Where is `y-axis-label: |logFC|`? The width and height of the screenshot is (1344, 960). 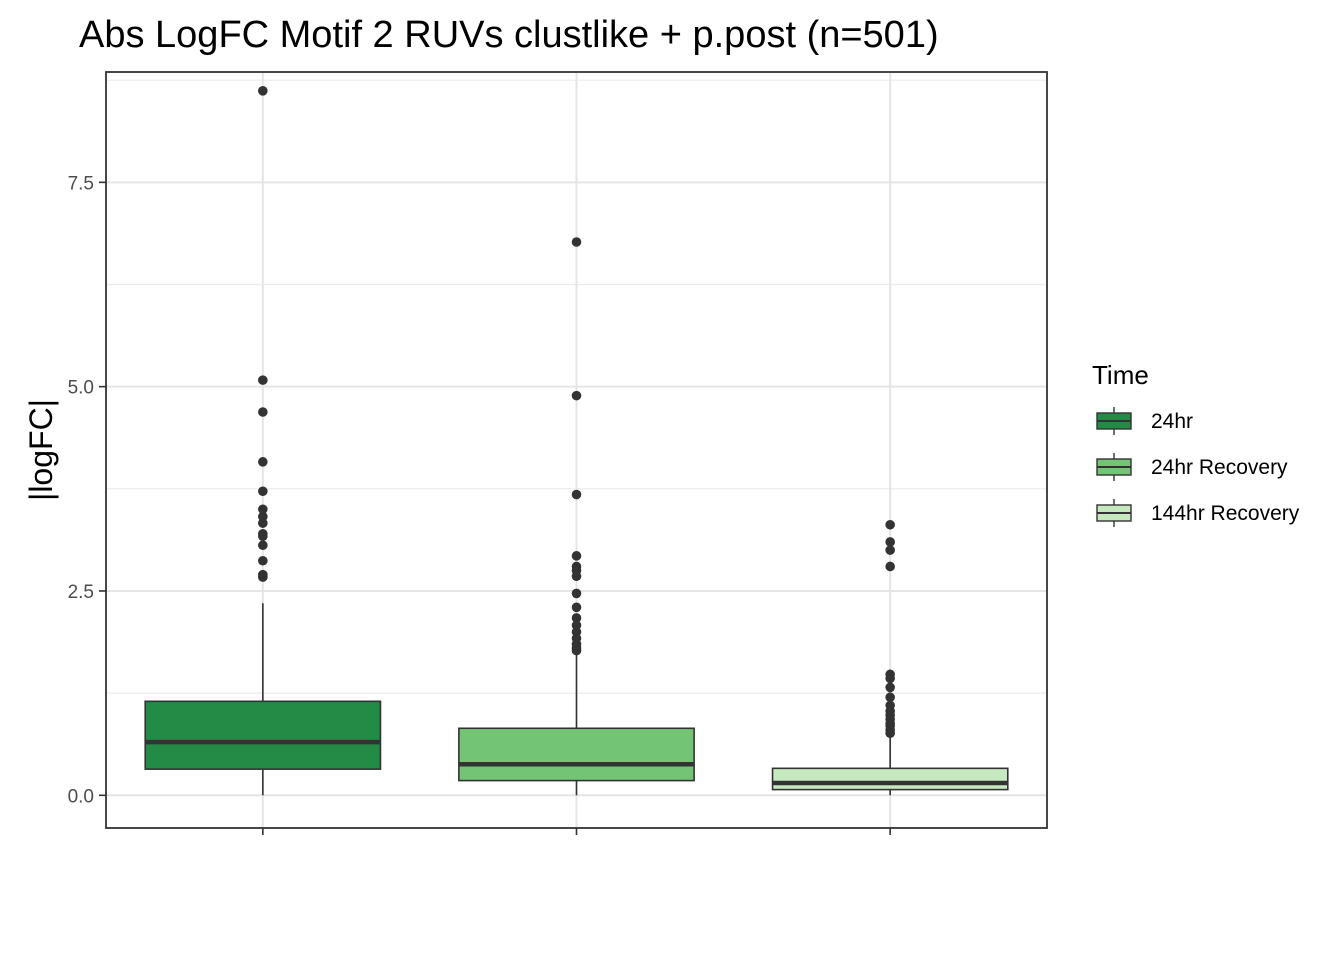
y-axis-label: |logFC| is located at coordinates (41, 450).